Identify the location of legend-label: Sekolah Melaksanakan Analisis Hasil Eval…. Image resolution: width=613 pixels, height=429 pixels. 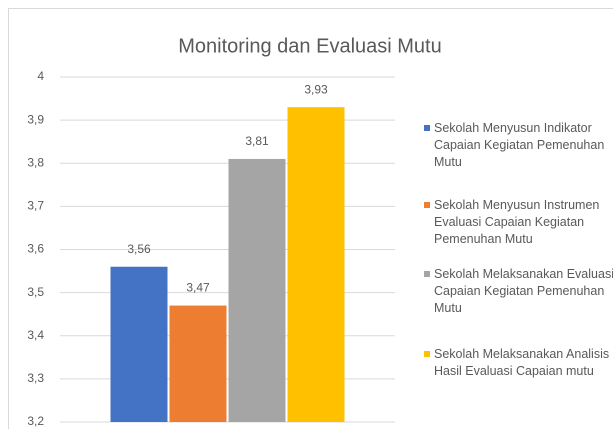
(522, 362).